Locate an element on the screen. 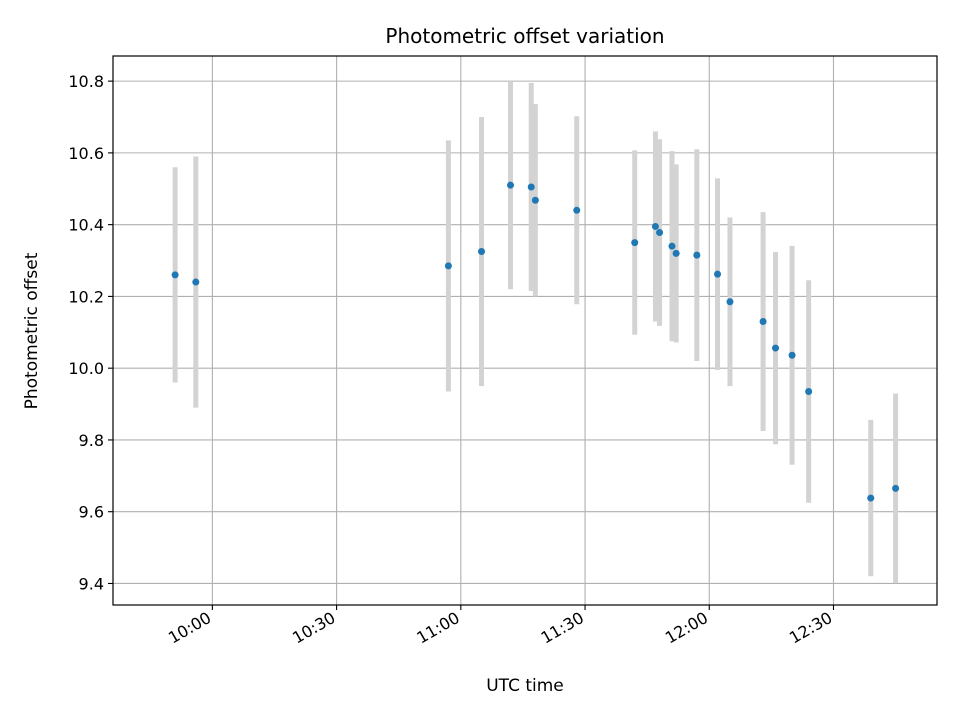 Image resolution: width=960 pixels, height=720 pixels. x-tick-label: 11:00 is located at coordinates (437, 628).